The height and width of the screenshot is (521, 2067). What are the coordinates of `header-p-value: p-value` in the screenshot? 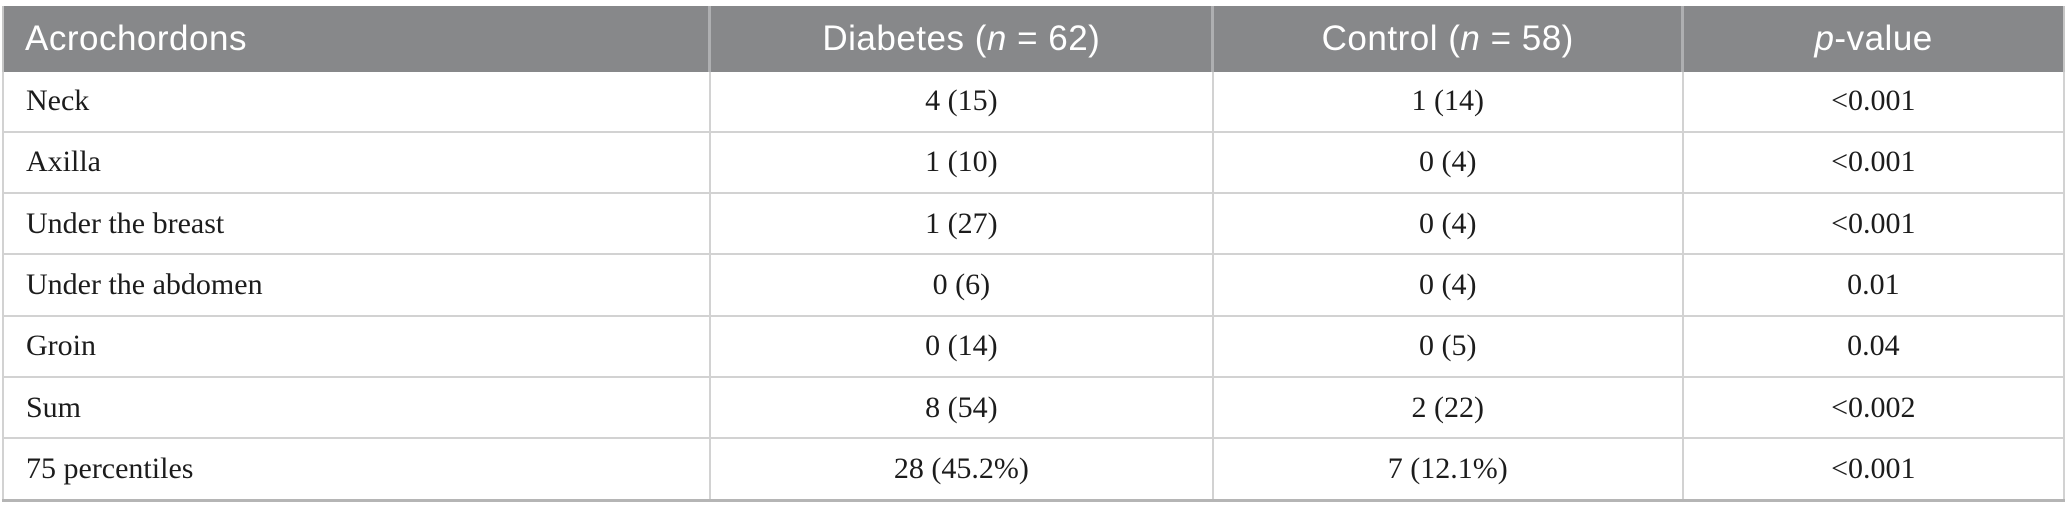 It's located at (1872, 39).